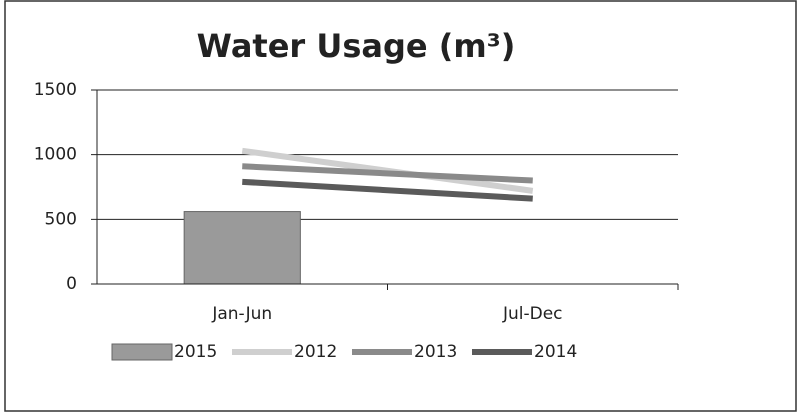  Describe the element at coordinates (195, 352) in the screenshot. I see `legend-label: 2015` at that location.